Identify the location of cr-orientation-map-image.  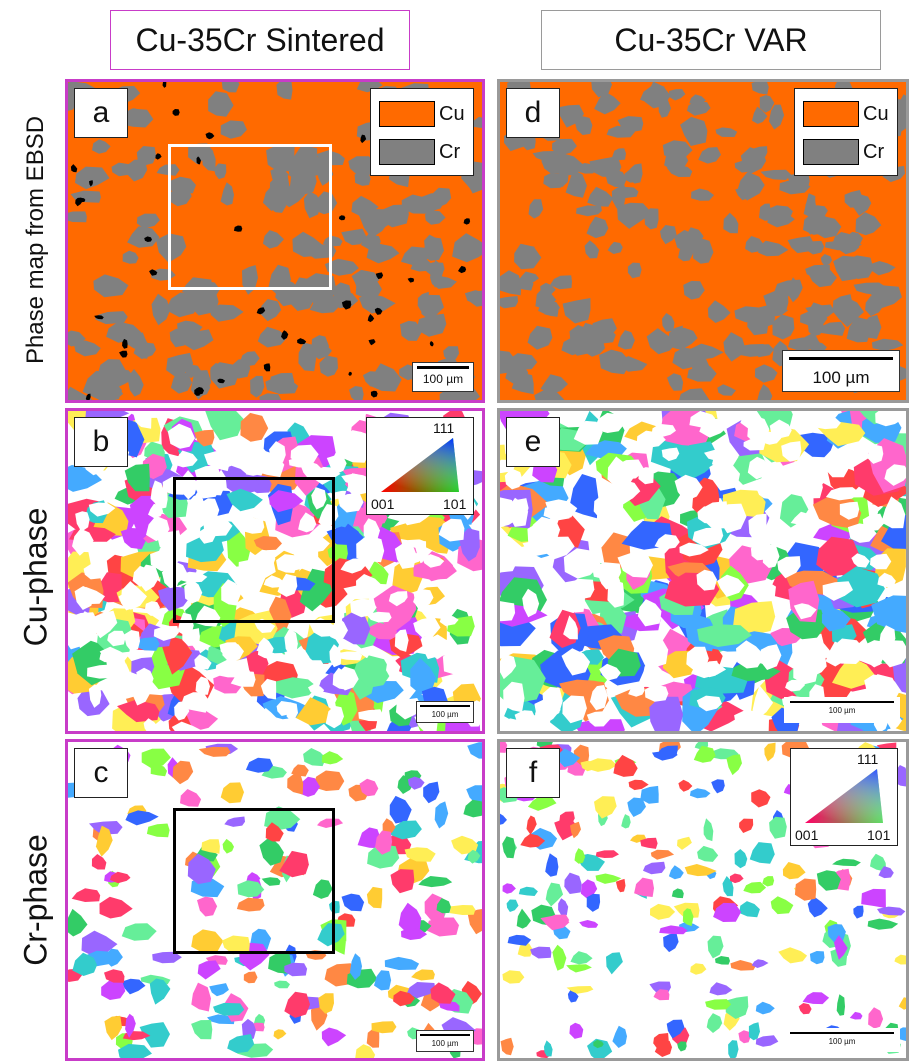
(275, 900).